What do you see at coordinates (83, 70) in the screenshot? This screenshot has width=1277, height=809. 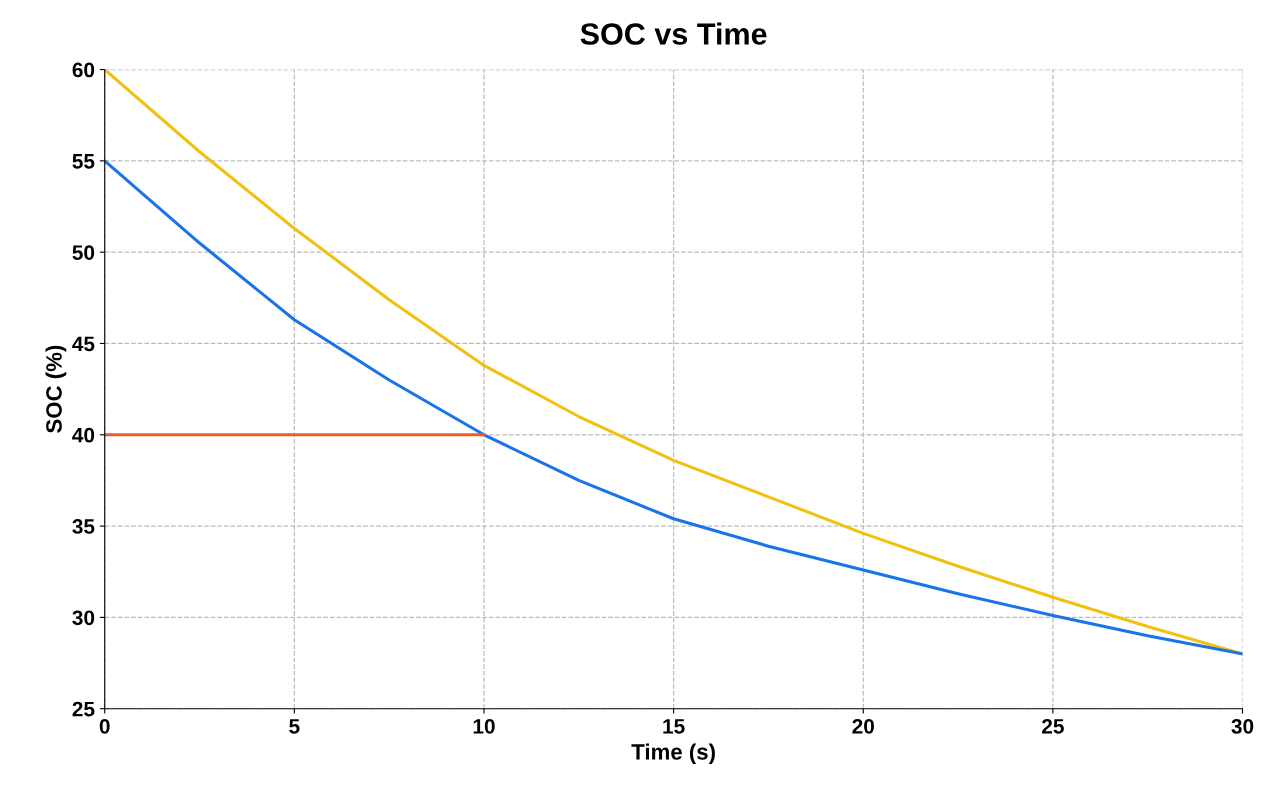 I see `y-tick-label: 60` at bounding box center [83, 70].